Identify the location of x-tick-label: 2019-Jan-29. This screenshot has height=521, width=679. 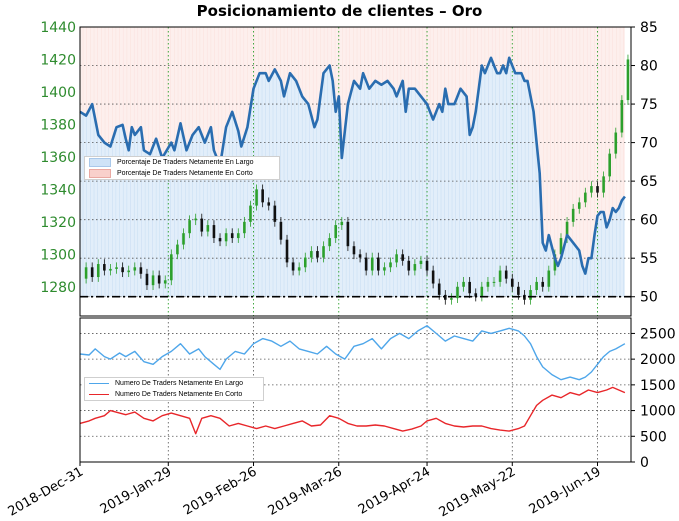
(136, 490).